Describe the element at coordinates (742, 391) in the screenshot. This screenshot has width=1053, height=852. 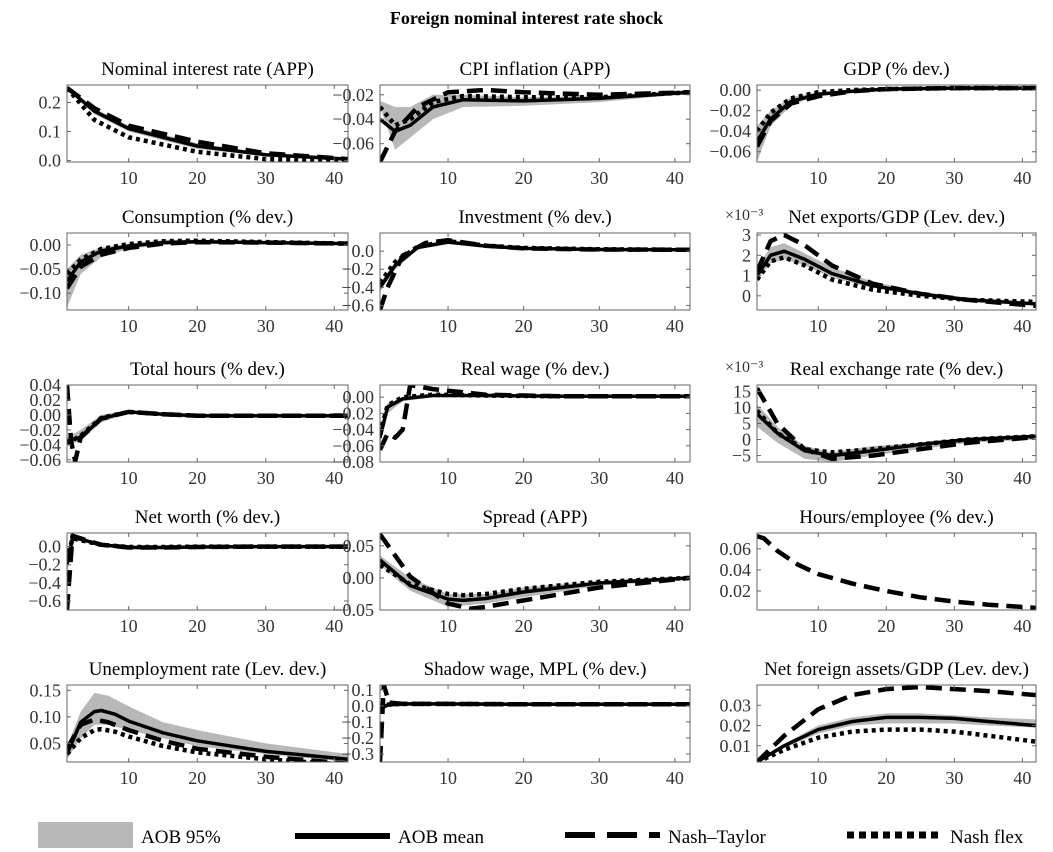
I see `y-tick-label: 15` at that location.